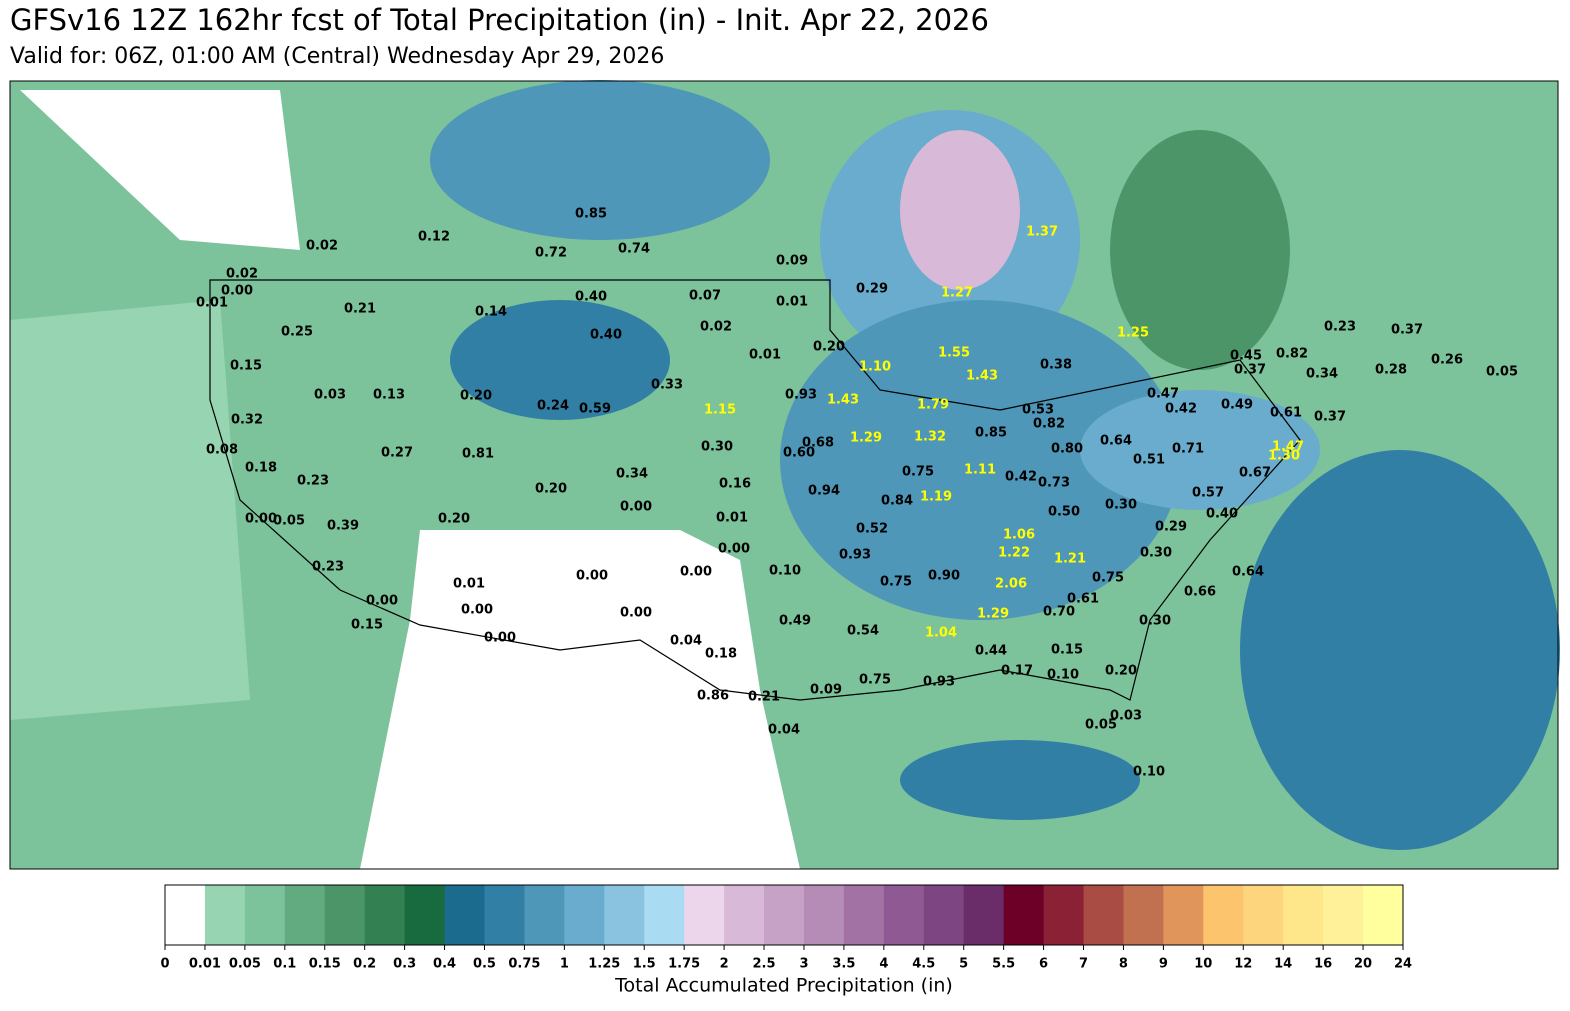  What do you see at coordinates (991, 433) in the screenshot?
I see `map-value-label: 0.85` at bounding box center [991, 433].